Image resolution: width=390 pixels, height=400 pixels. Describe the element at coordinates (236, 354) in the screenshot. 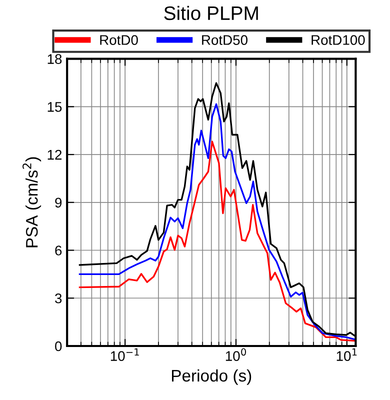

I see `x-tick-label: 10$^{0}$` at that location.